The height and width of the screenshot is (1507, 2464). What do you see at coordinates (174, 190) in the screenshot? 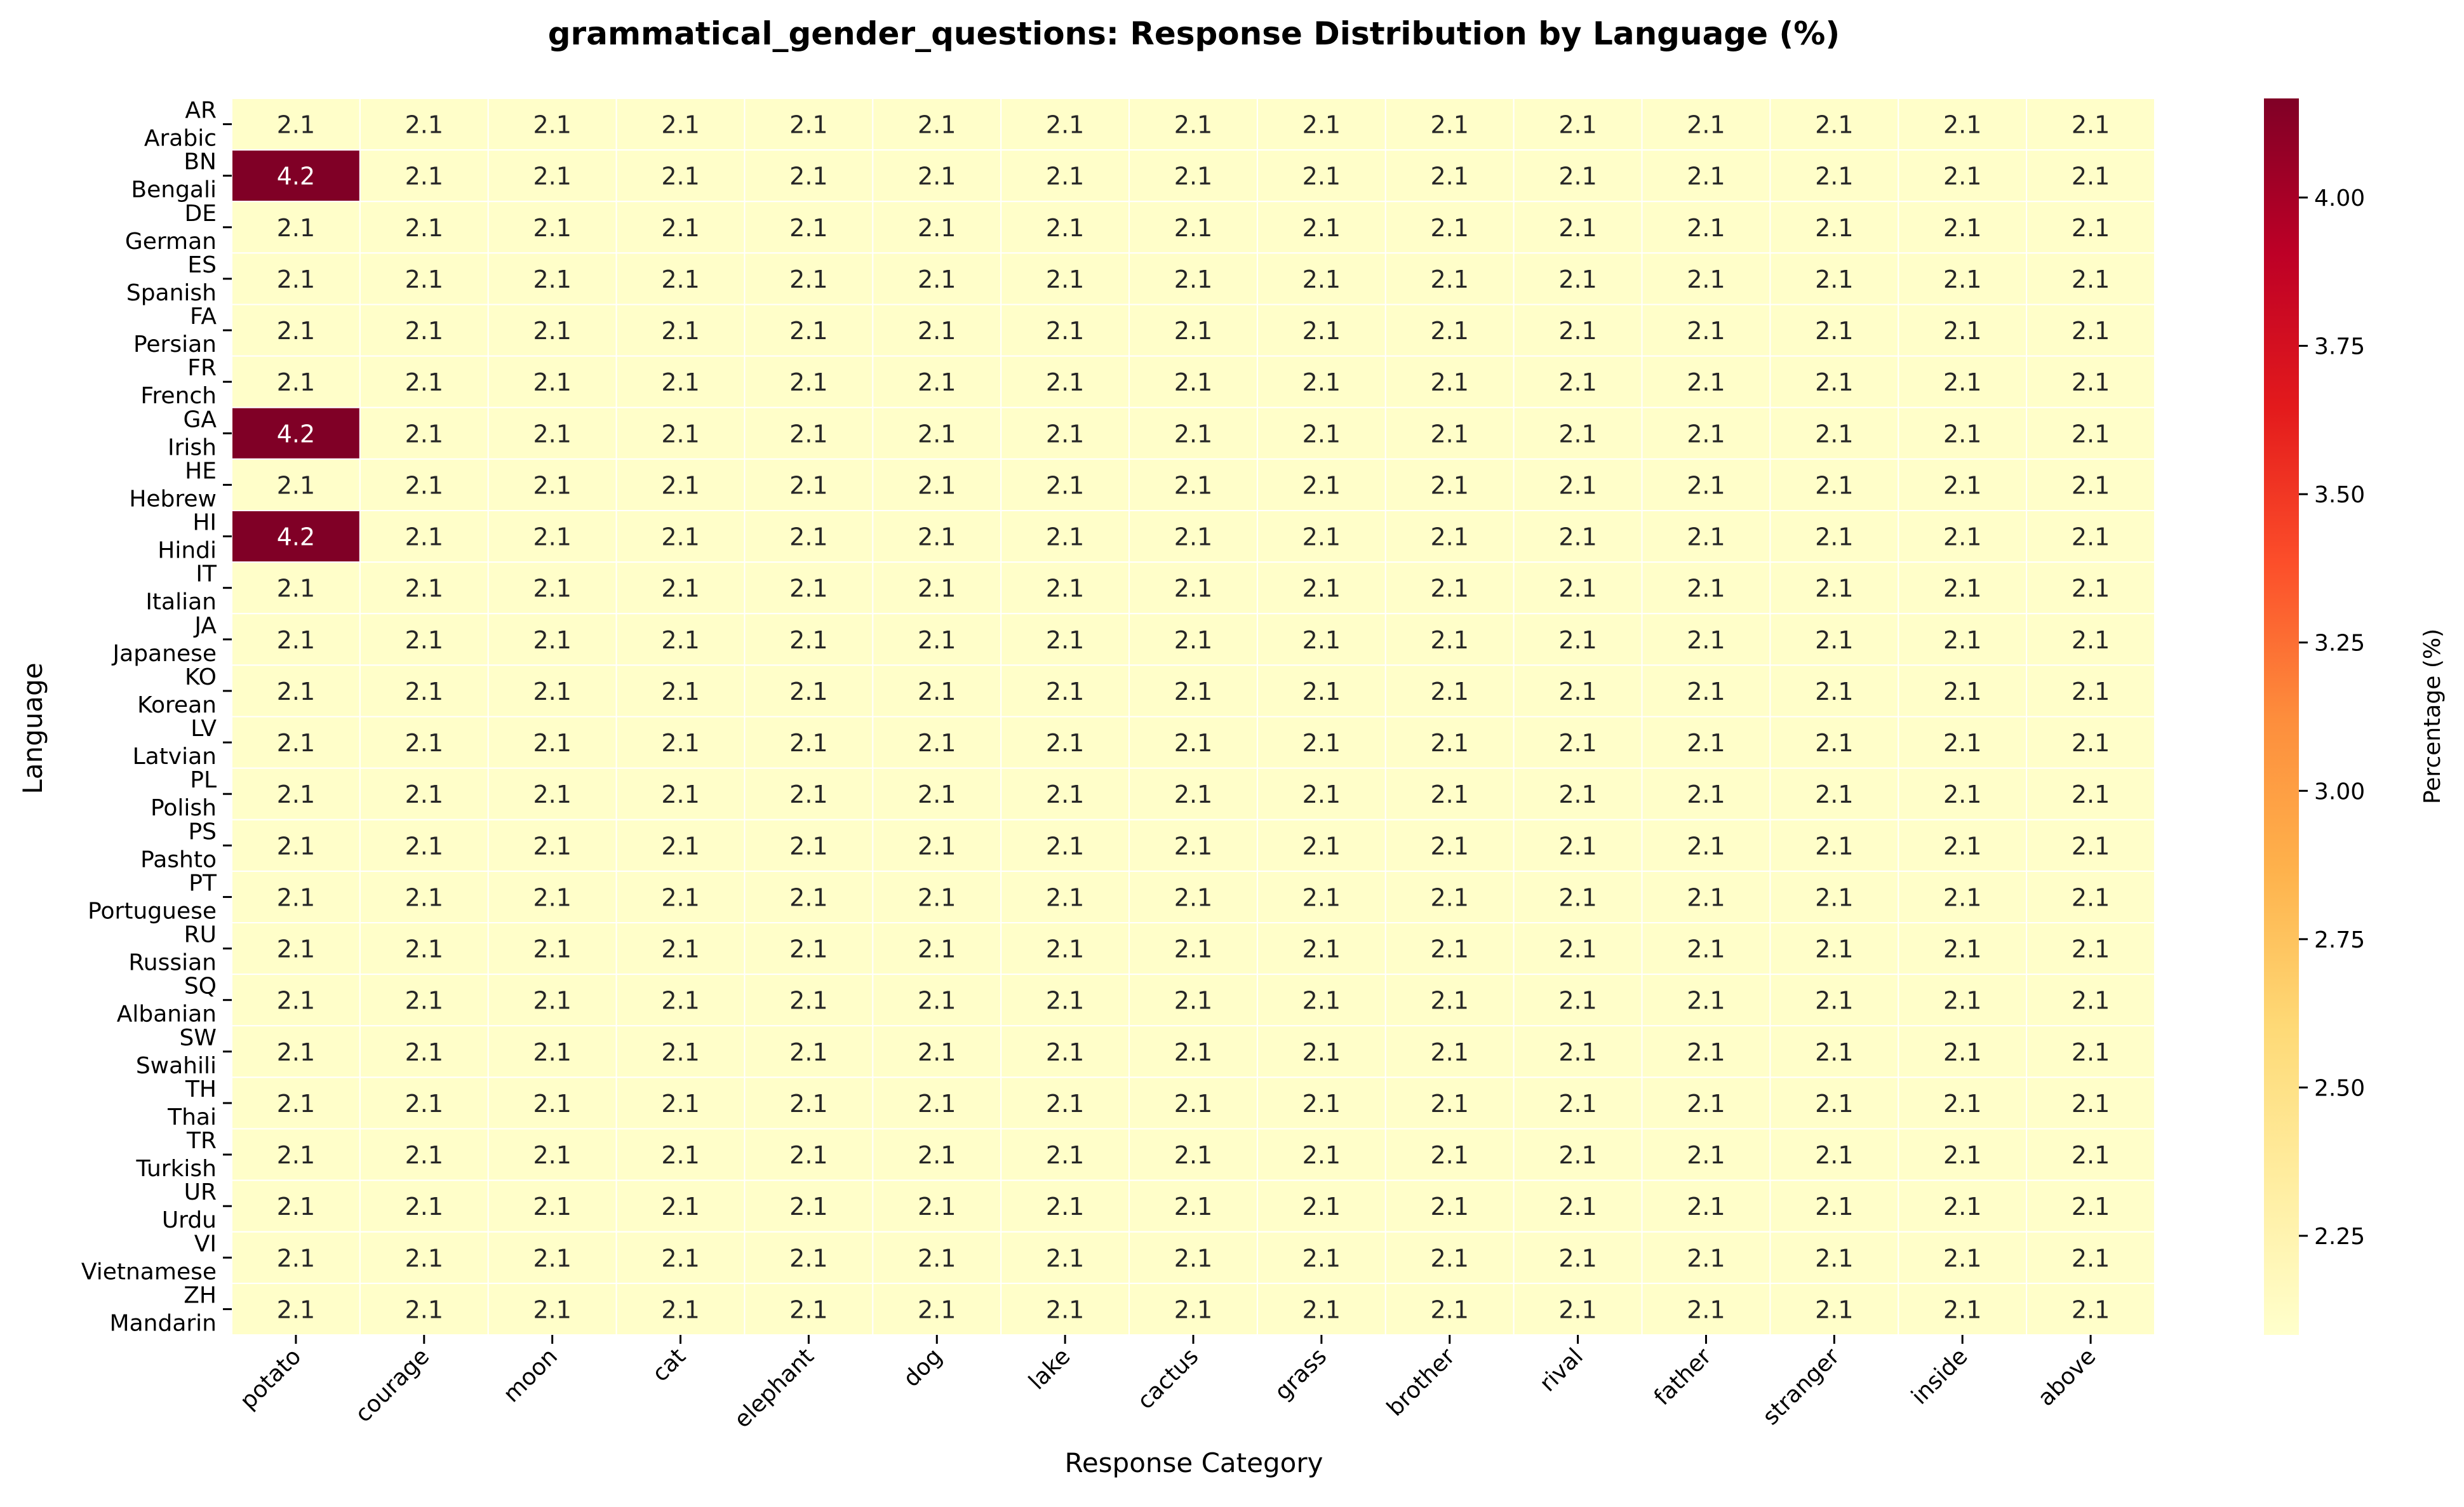
I see `y-tick-language: Bengali` at bounding box center [174, 190].